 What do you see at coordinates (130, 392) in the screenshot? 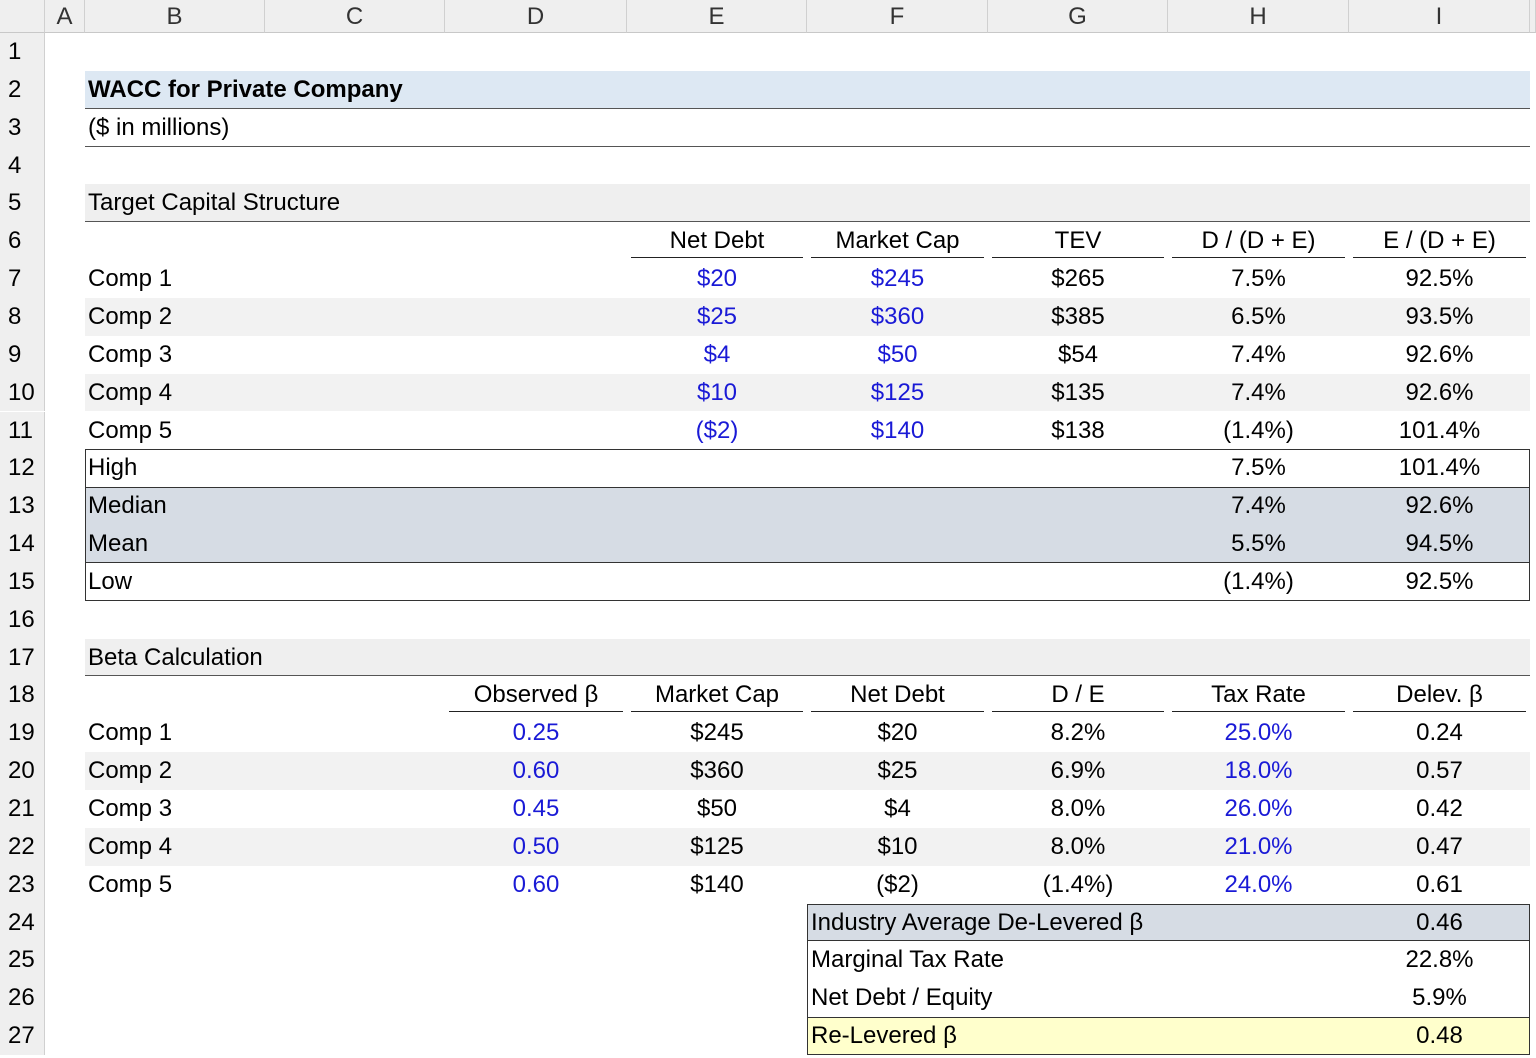
I see `row-label: Comp 4` at bounding box center [130, 392].